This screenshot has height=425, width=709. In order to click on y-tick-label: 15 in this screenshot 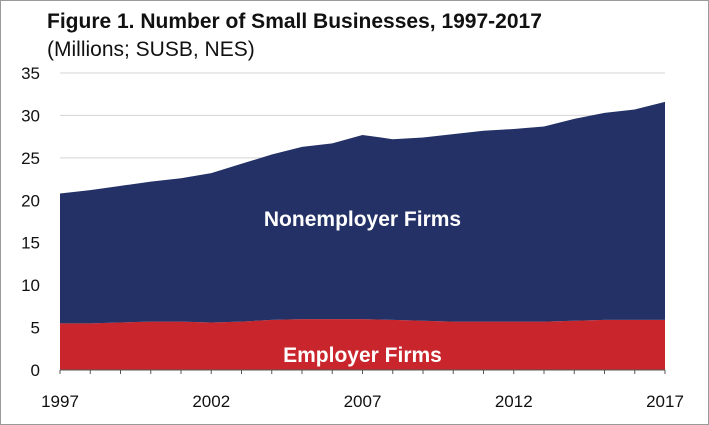, I will do `click(30, 243)`.